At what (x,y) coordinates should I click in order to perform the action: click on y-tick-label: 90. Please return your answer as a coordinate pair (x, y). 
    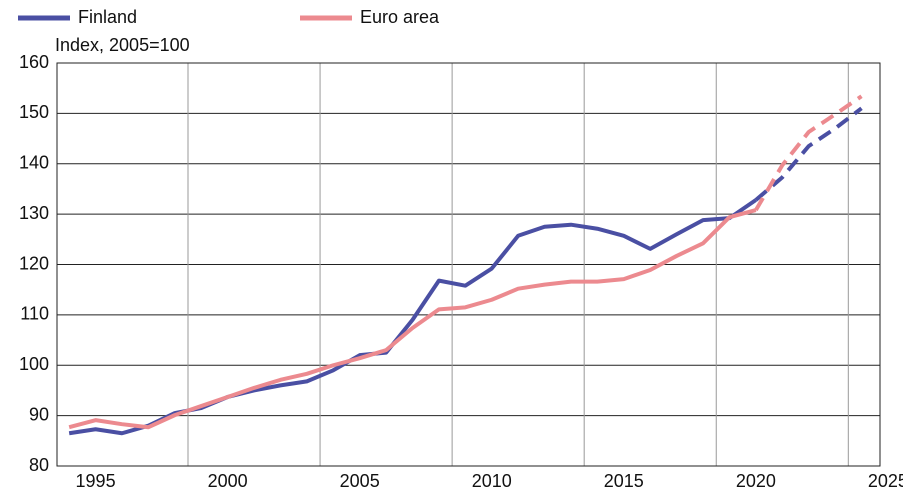
    Looking at the image, I should click on (39, 414).